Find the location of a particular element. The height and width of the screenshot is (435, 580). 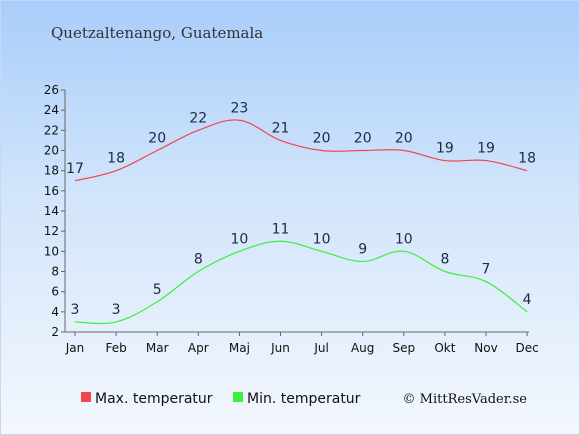

data-label-max: 21 is located at coordinates (281, 128).